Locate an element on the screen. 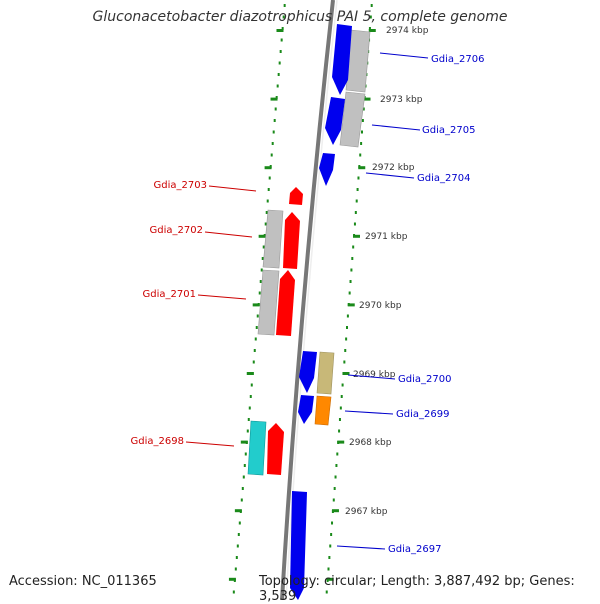  scale-label: 2967 kbp is located at coordinates (366, 512).